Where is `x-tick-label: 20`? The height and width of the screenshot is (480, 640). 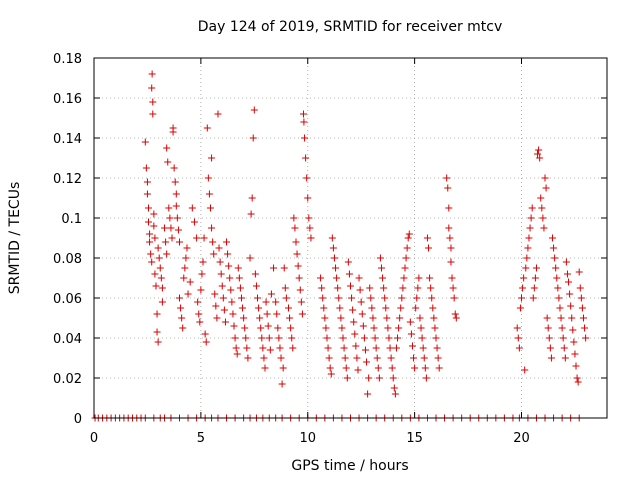
x-tick-label: 20 is located at coordinates (521, 438).